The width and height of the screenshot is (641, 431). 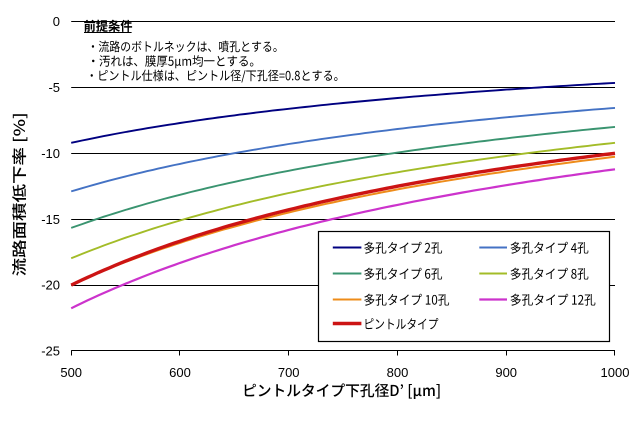 What do you see at coordinates (71, 372) in the screenshot?
I see `svg-text: 500` at bounding box center [71, 372].